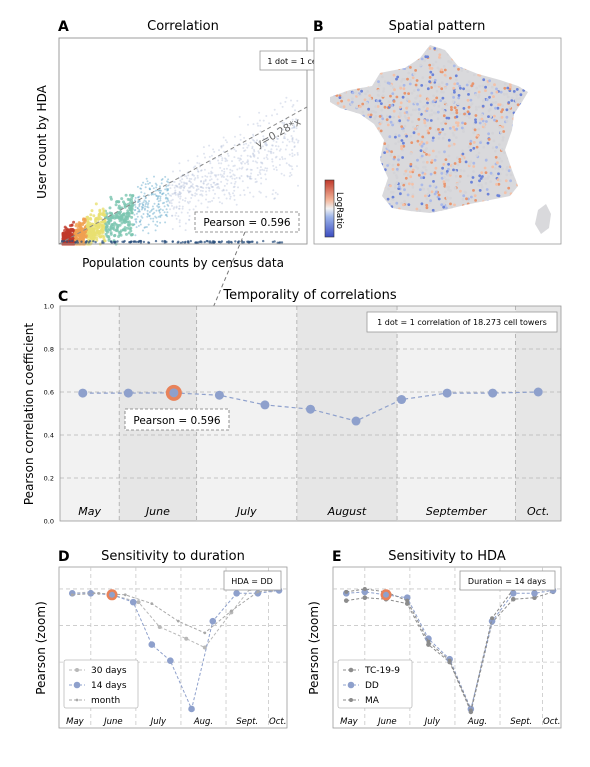 The height and width of the screenshot is (767, 590). I want to click on legend-box, so click(375, 684).